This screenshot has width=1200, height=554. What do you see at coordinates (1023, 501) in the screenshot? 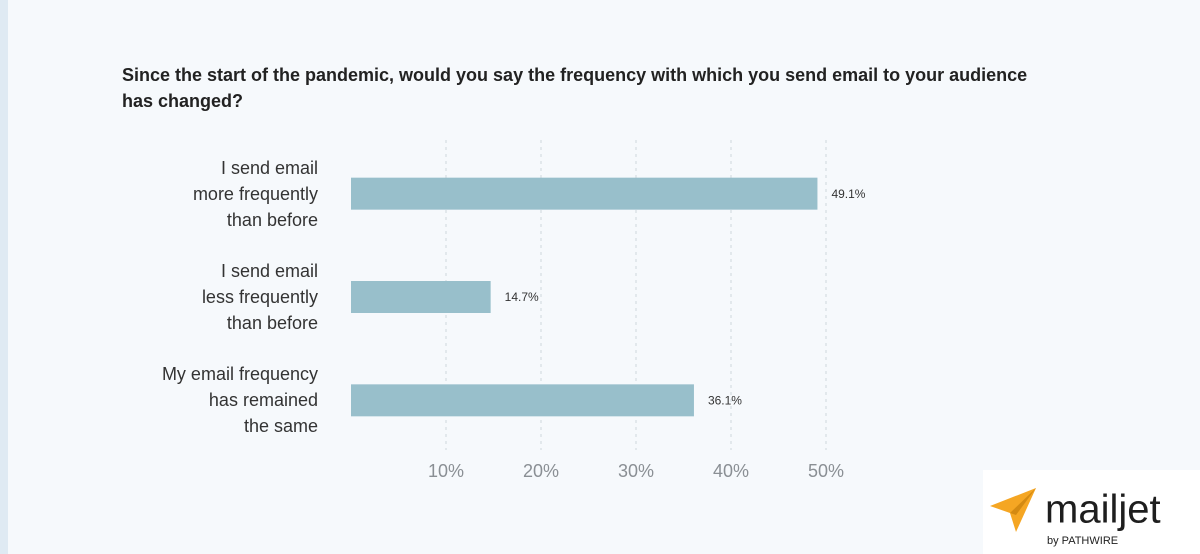
I see `logo-icon-fold` at bounding box center [1023, 501].